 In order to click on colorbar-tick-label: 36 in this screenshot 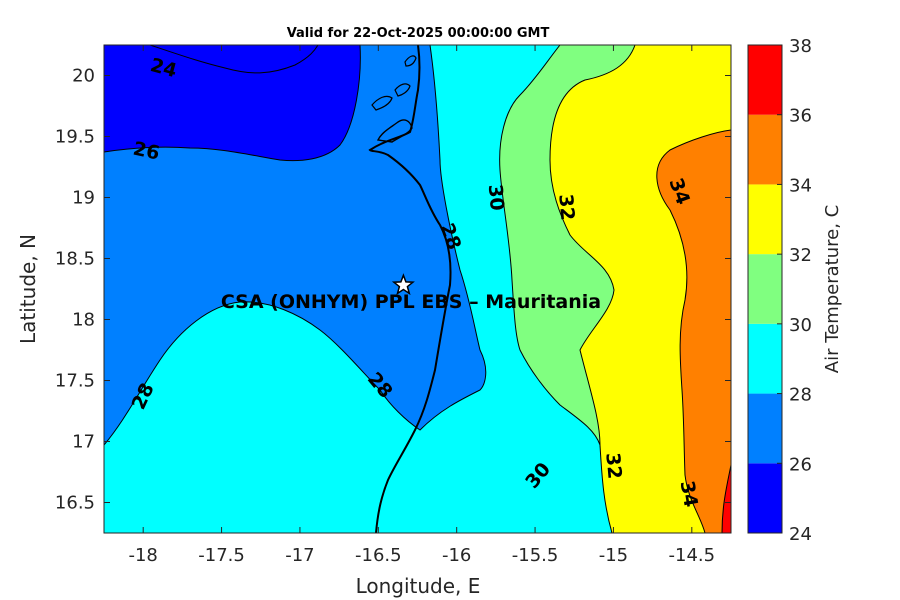, I will do `click(800, 116)`.